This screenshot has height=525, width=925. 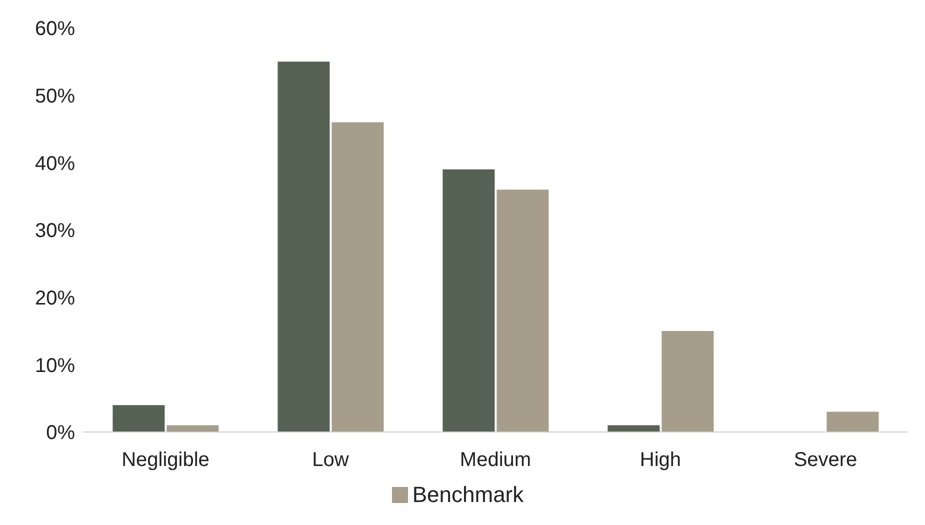 I want to click on y-tick-label: 60%, so click(x=55, y=29).